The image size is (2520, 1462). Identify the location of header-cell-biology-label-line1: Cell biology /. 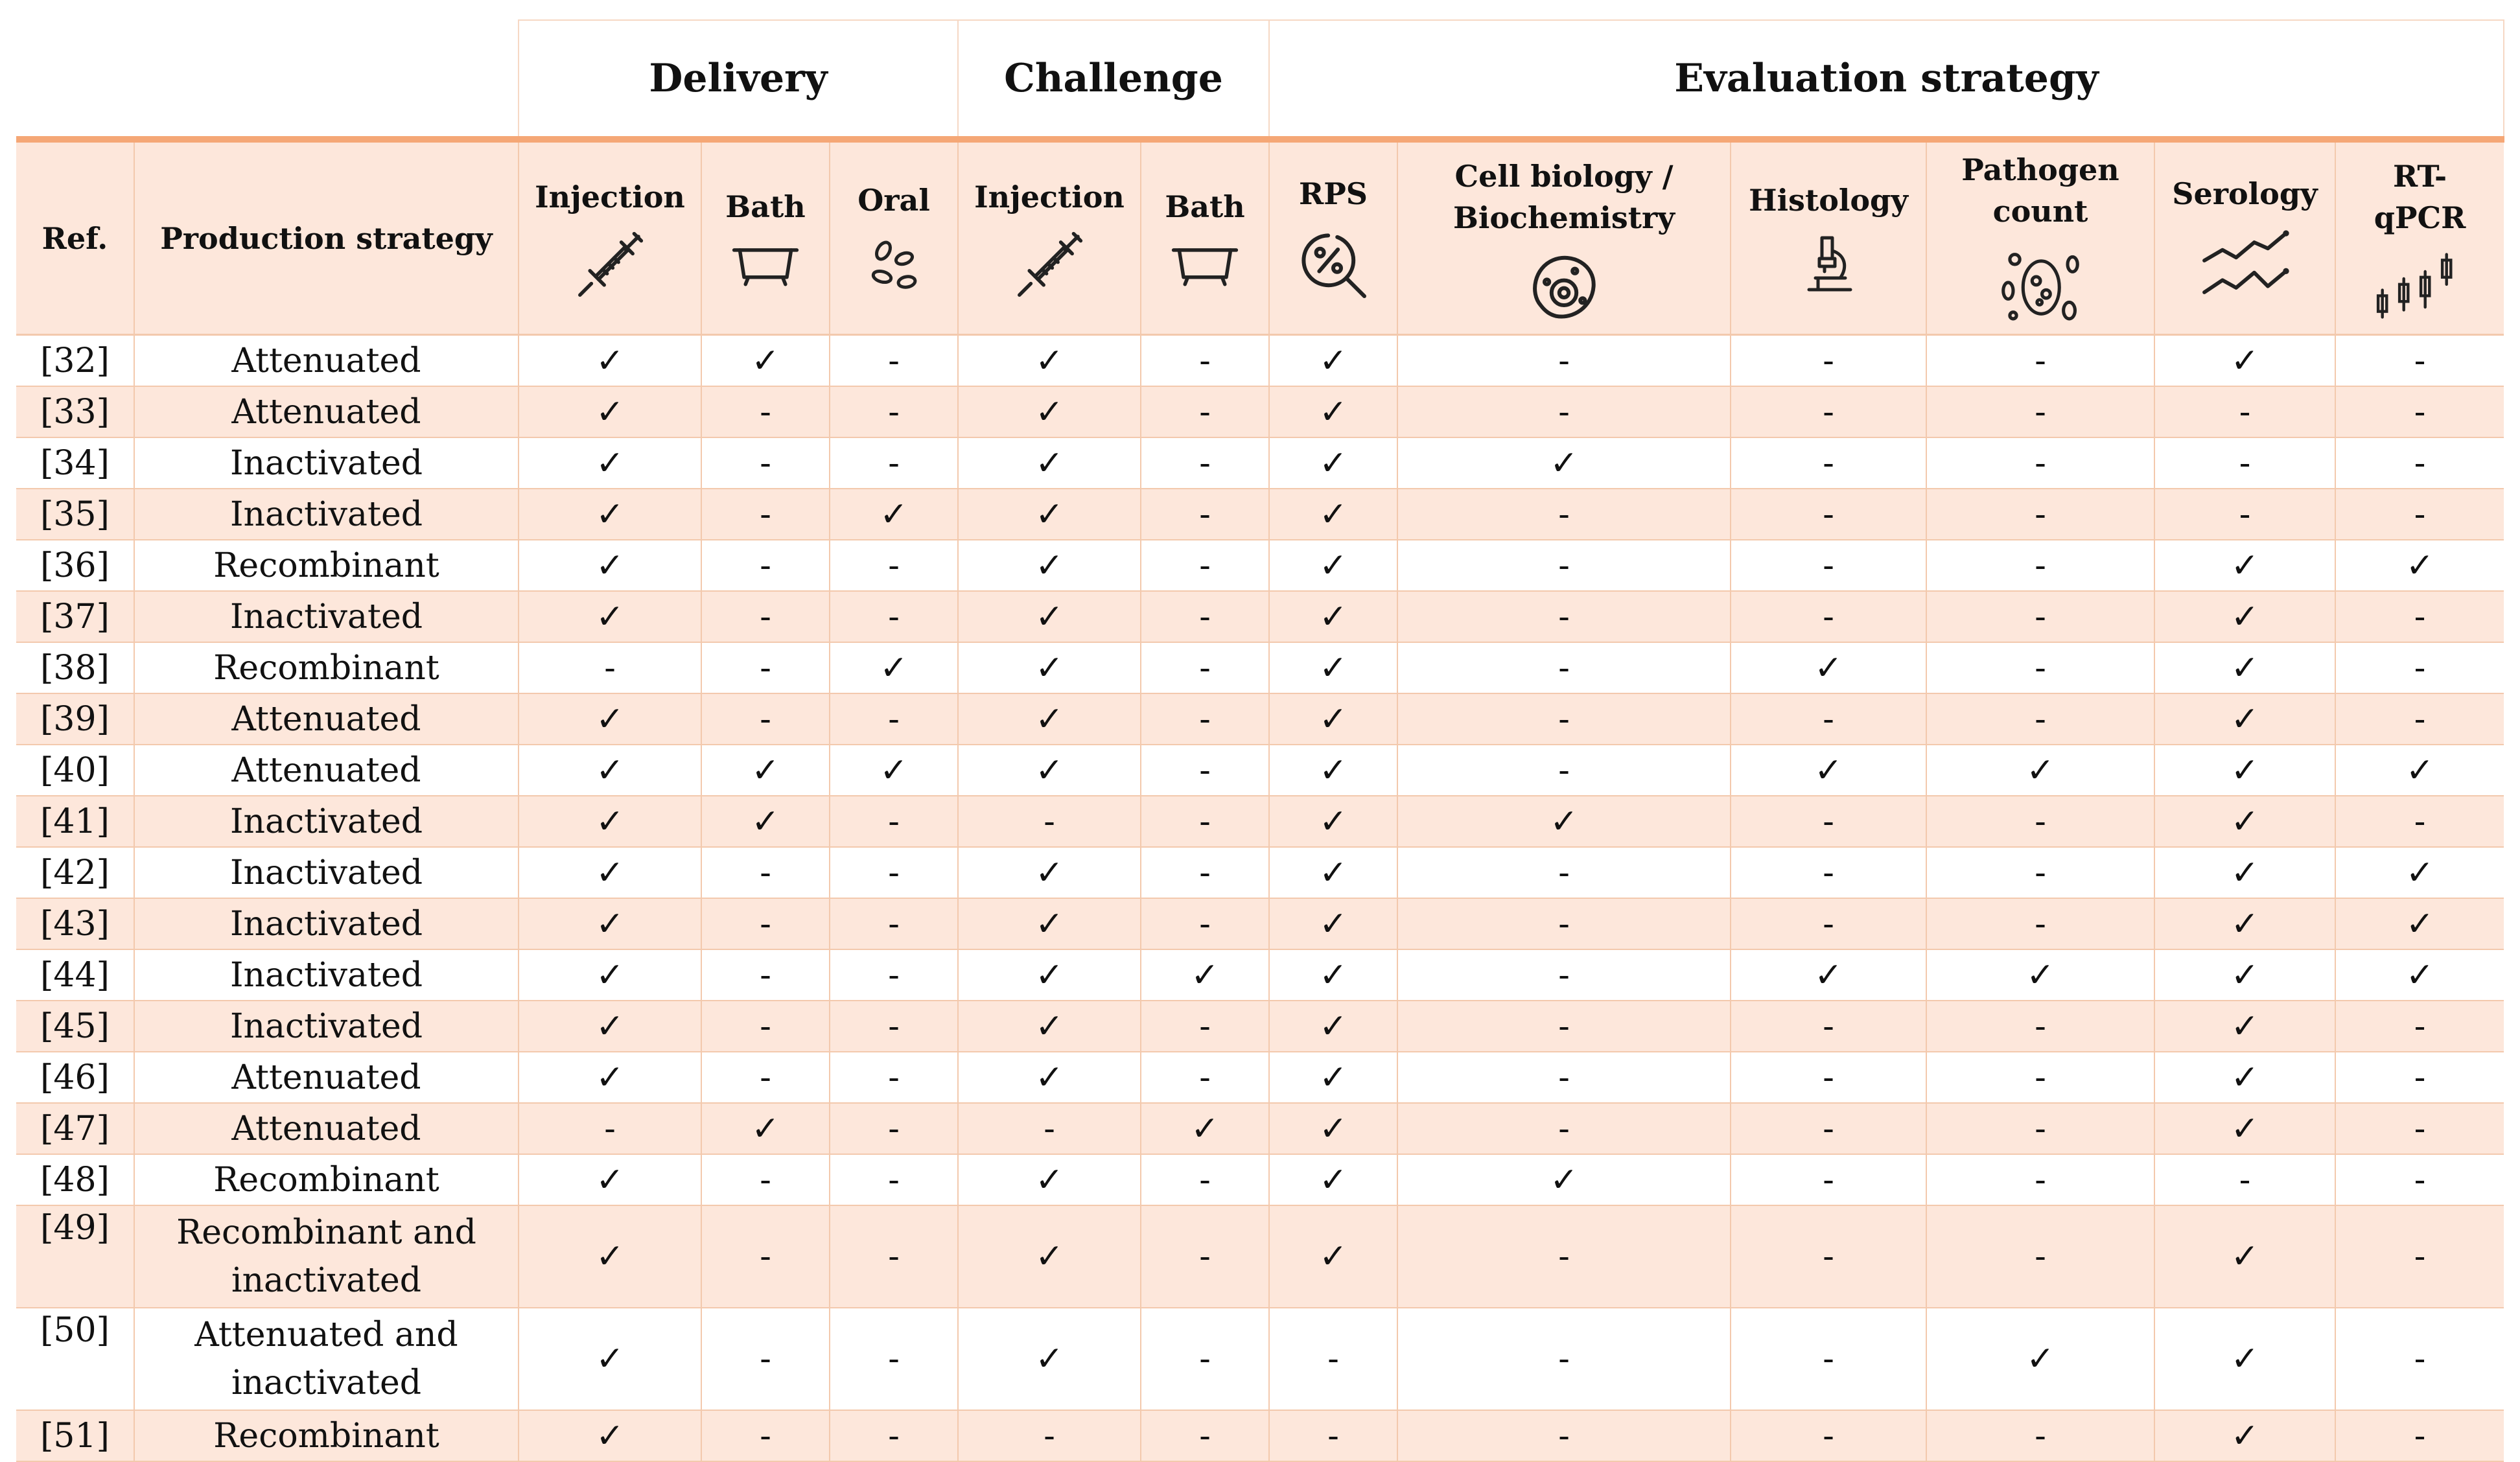
(1564, 176).